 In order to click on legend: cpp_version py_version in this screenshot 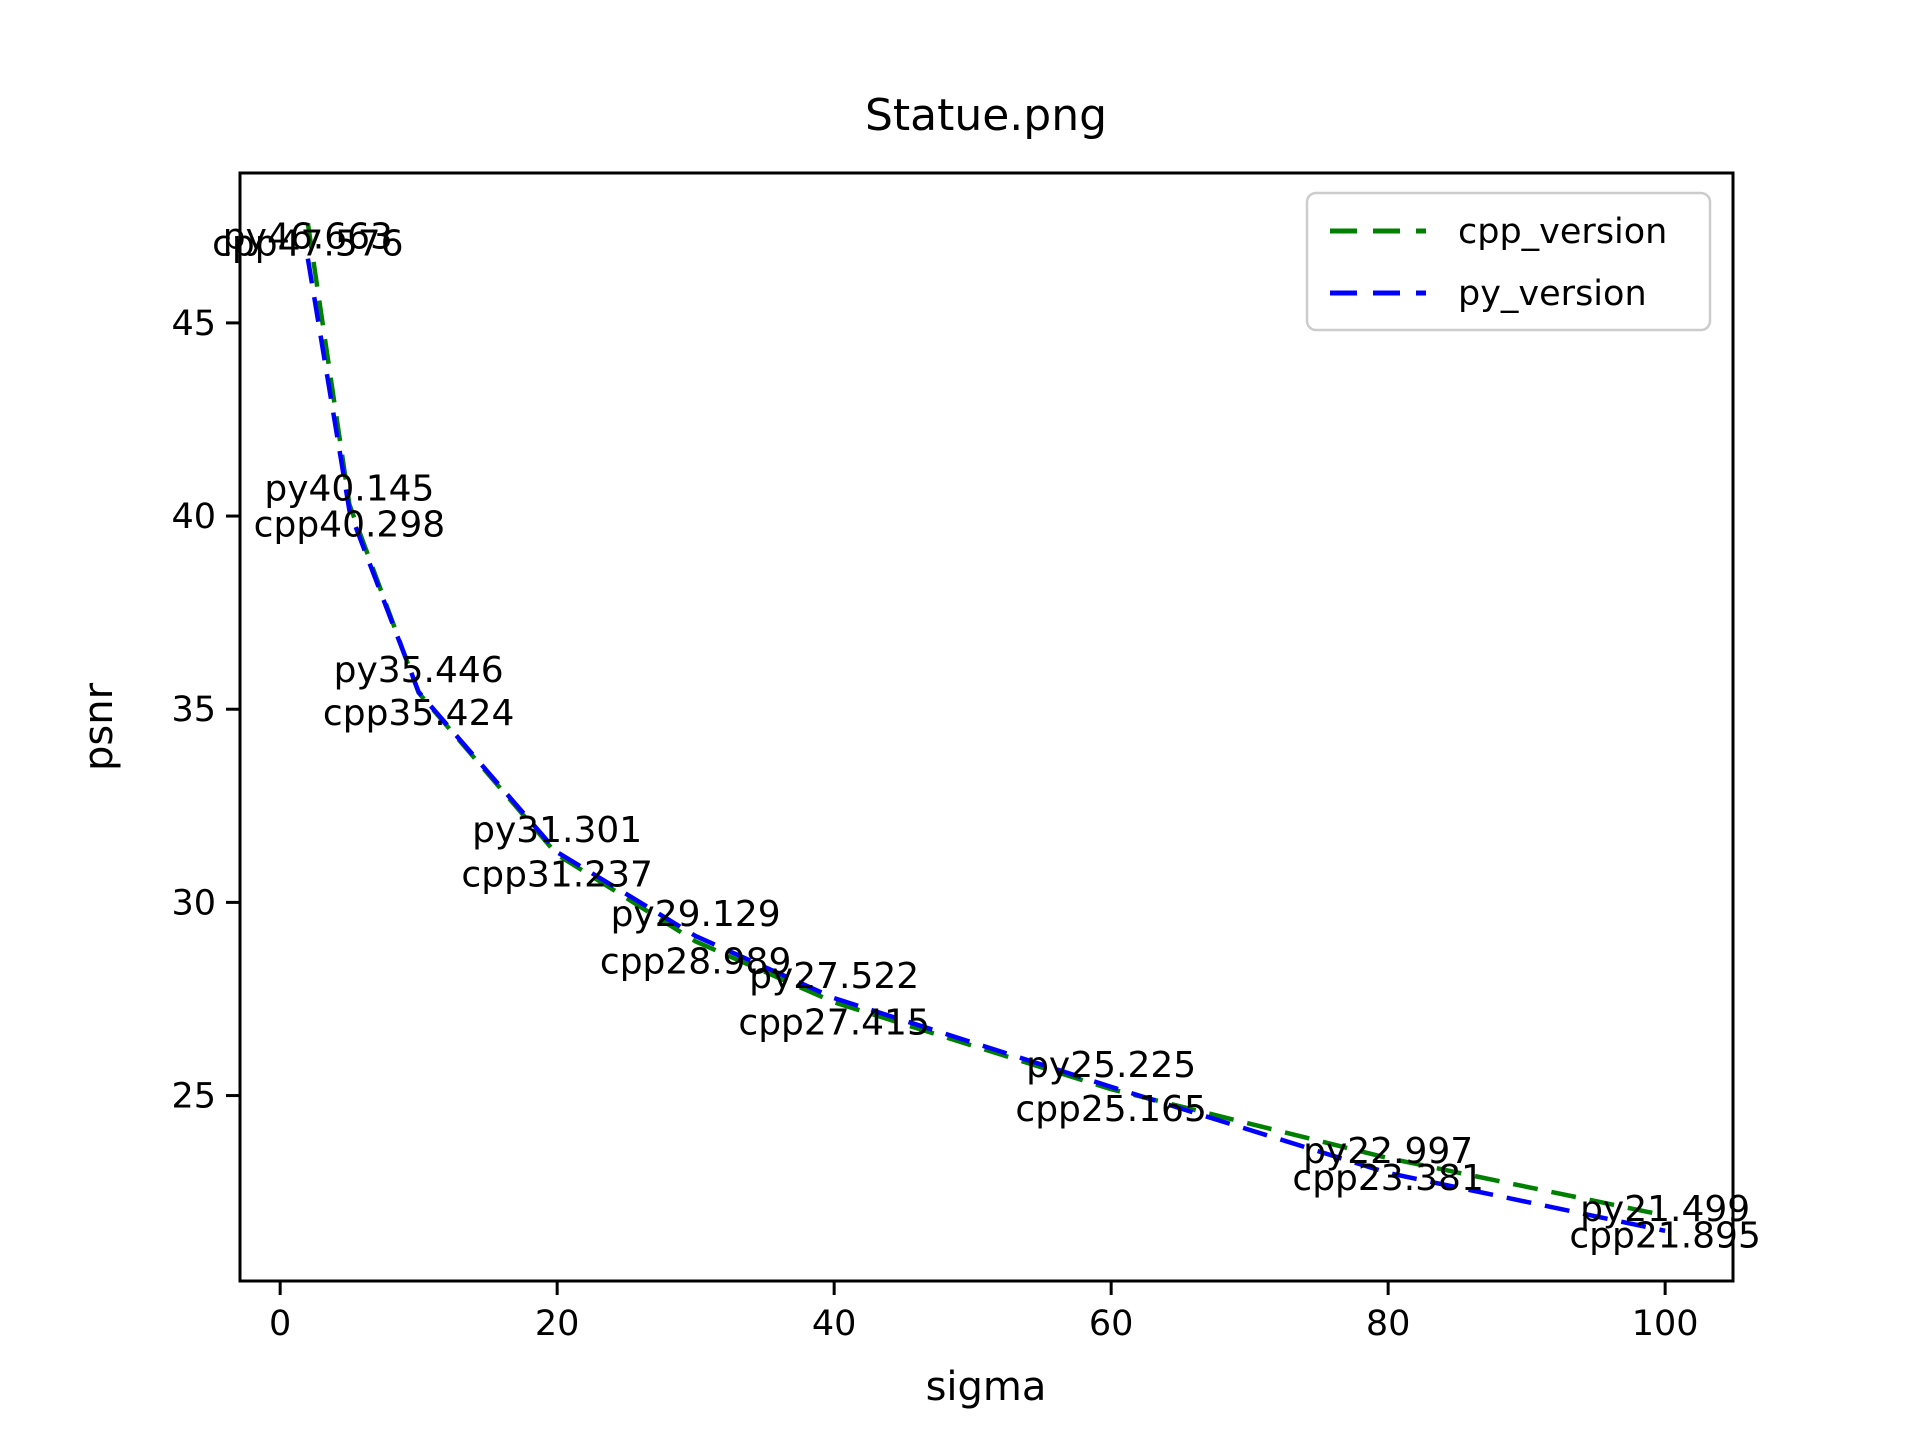, I will do `click(1508, 261)`.